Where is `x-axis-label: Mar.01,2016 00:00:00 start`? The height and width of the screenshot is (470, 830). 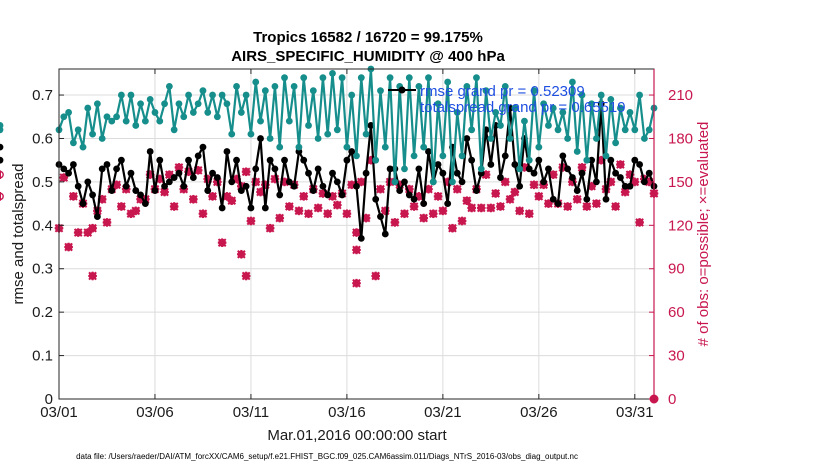
x-axis-label: Mar.01,2016 00:00:00 start is located at coordinates (357, 435).